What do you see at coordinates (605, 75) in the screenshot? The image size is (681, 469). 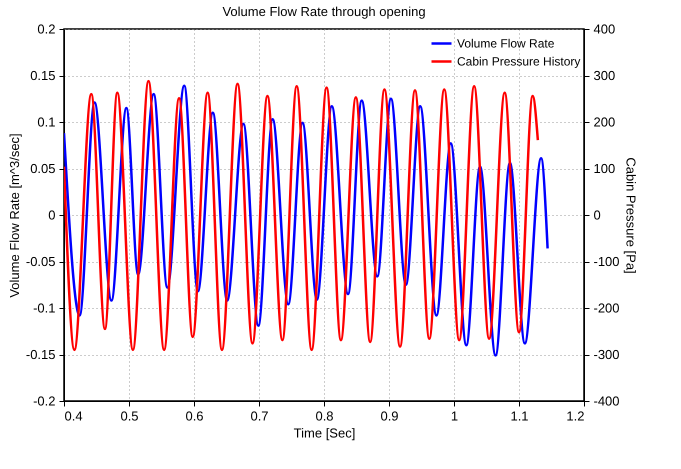 I see `y2-tick-label: 300` at bounding box center [605, 75].